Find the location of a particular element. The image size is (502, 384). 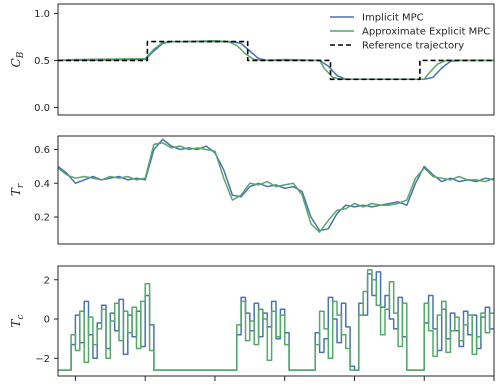

y-axis-label-subscript: r is located at coordinates (21, 185).